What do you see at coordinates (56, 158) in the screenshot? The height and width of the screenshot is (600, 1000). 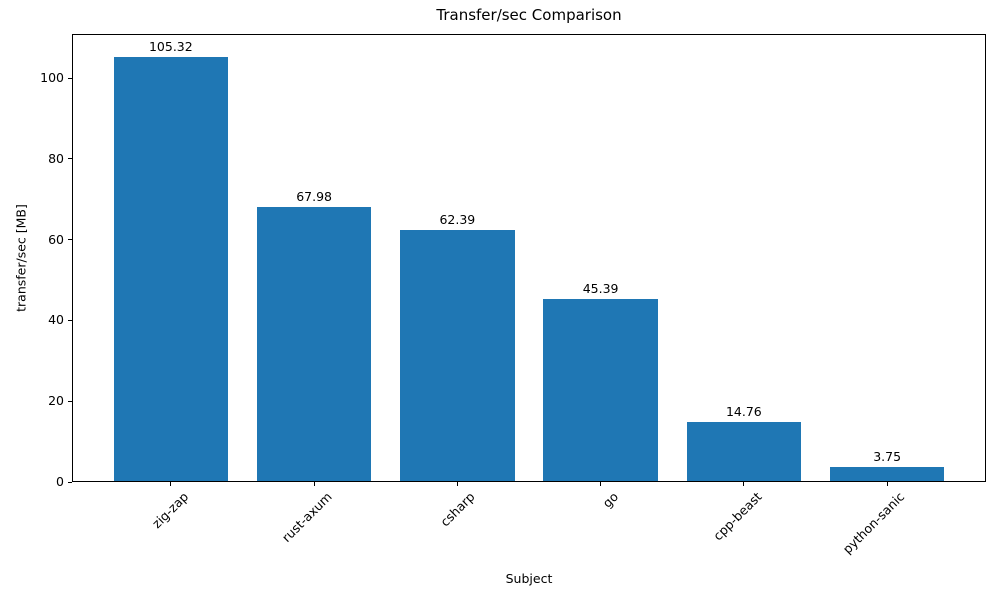 I see `y-tick-label: 80` at bounding box center [56, 158].